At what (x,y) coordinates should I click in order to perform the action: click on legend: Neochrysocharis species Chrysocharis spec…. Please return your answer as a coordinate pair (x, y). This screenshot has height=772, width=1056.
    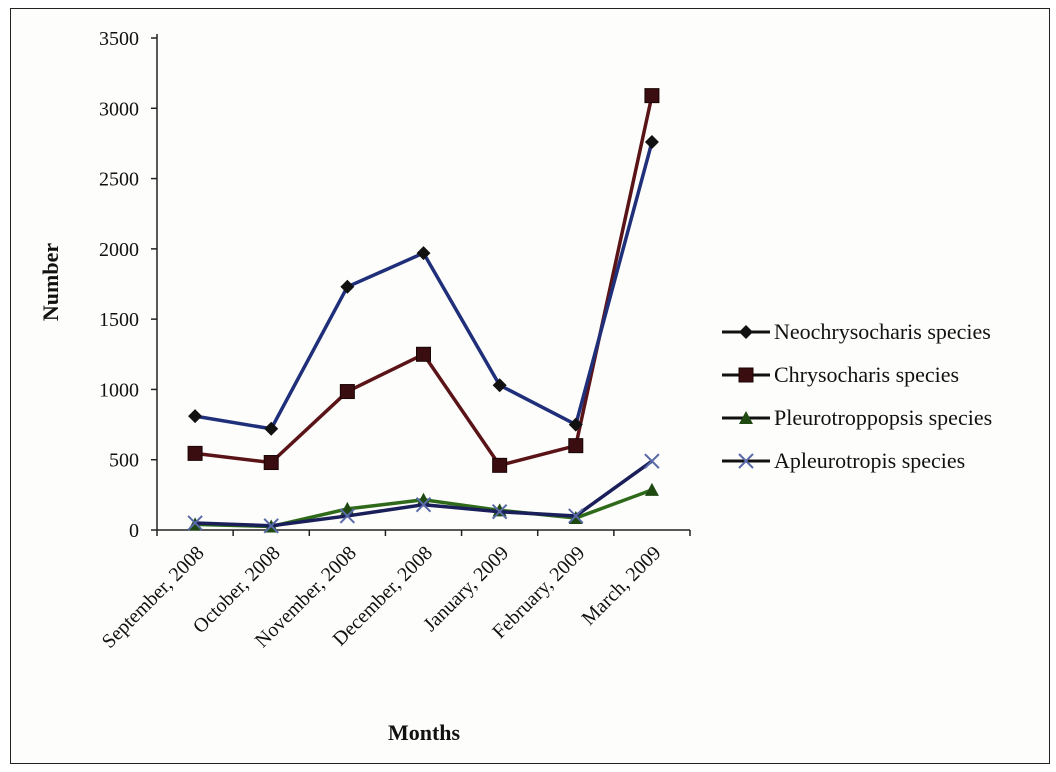
    Looking at the image, I should click on (857, 396).